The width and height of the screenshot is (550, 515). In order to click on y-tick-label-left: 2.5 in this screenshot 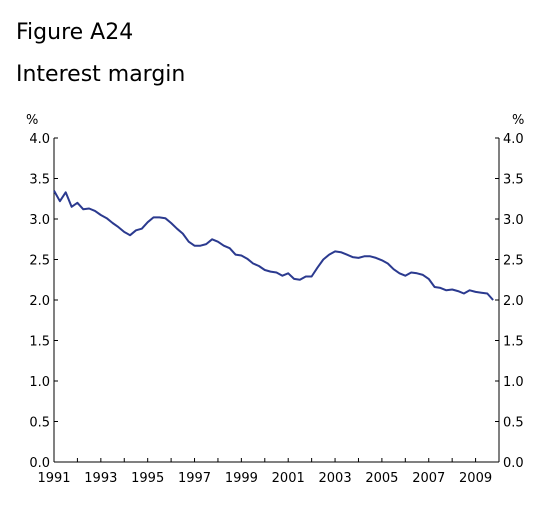, I will do `click(39, 261)`.